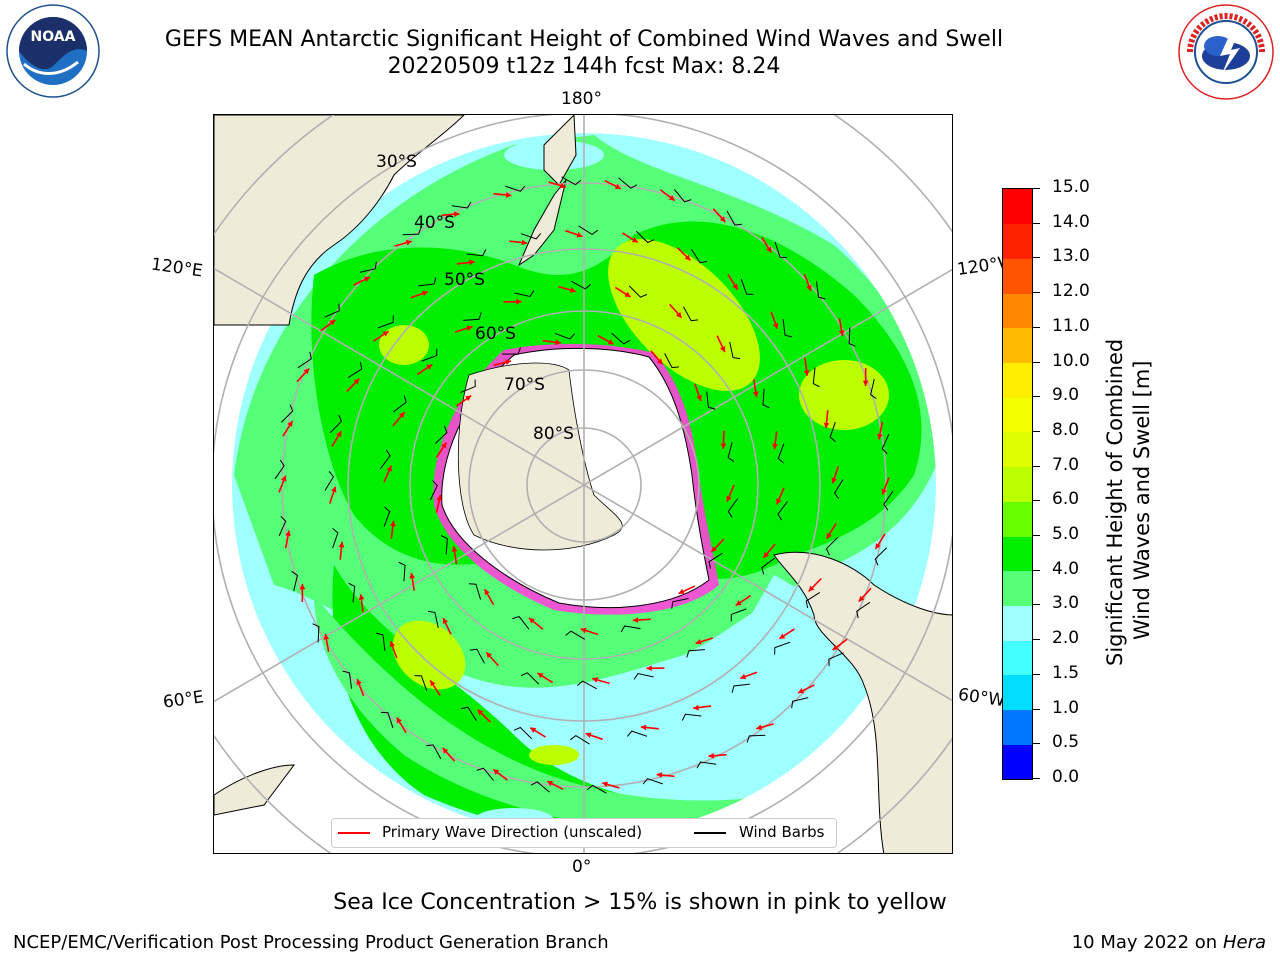  I want to click on colorbar-tick-label: 15.0, so click(1071, 187).